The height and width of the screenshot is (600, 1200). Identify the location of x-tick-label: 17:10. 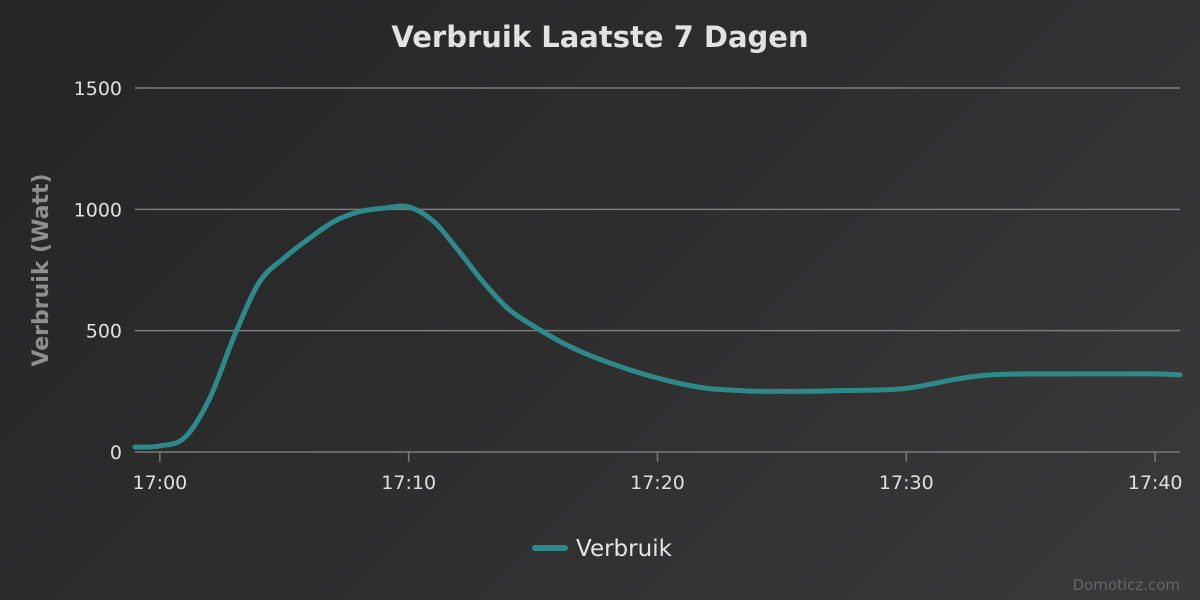
(408, 483).